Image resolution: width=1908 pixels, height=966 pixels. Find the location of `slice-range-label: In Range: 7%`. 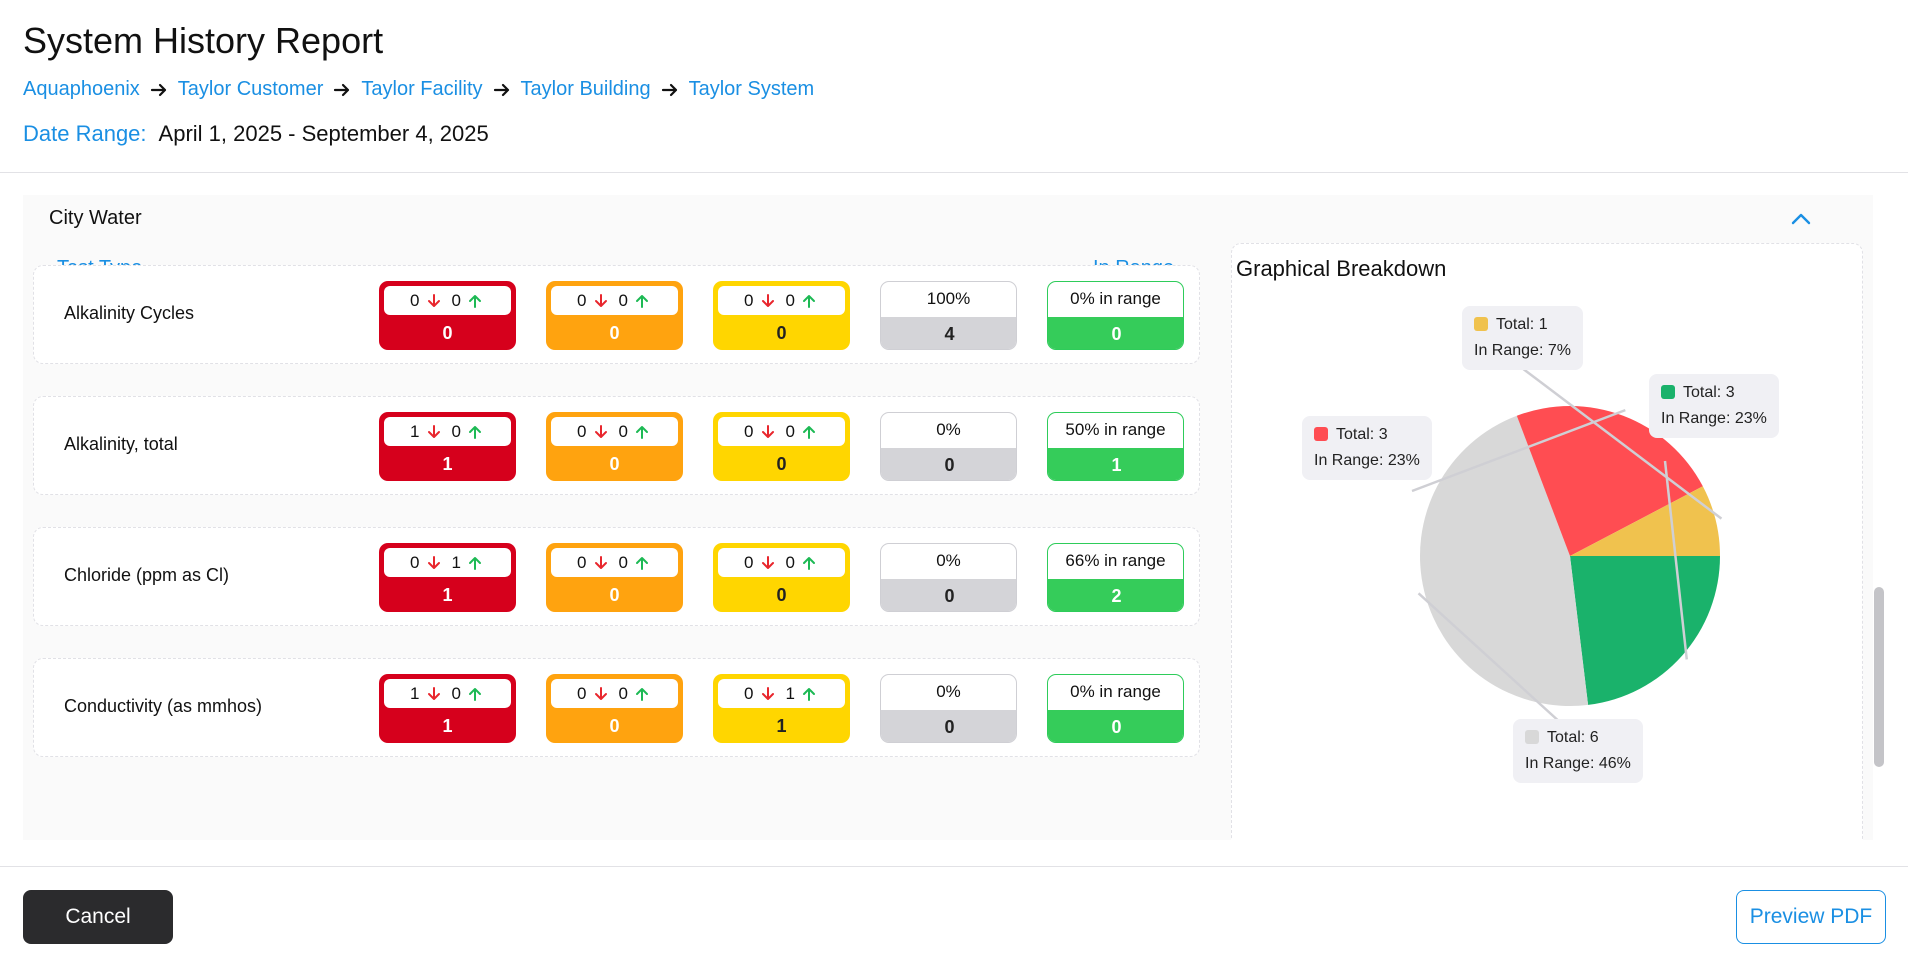

slice-range-label: In Range: 7% is located at coordinates (1522, 350).